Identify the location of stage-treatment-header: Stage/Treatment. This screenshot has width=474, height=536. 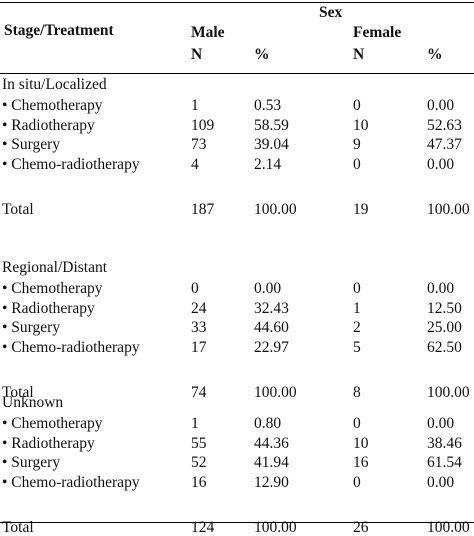
(59, 30).